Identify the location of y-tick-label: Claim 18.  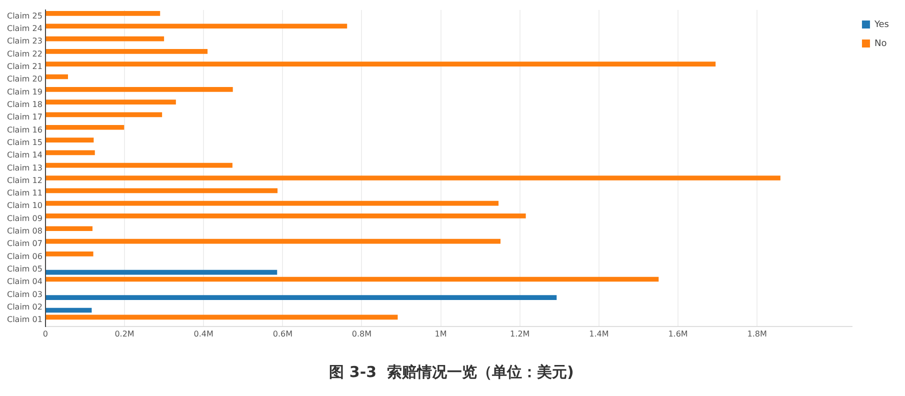
(24, 104).